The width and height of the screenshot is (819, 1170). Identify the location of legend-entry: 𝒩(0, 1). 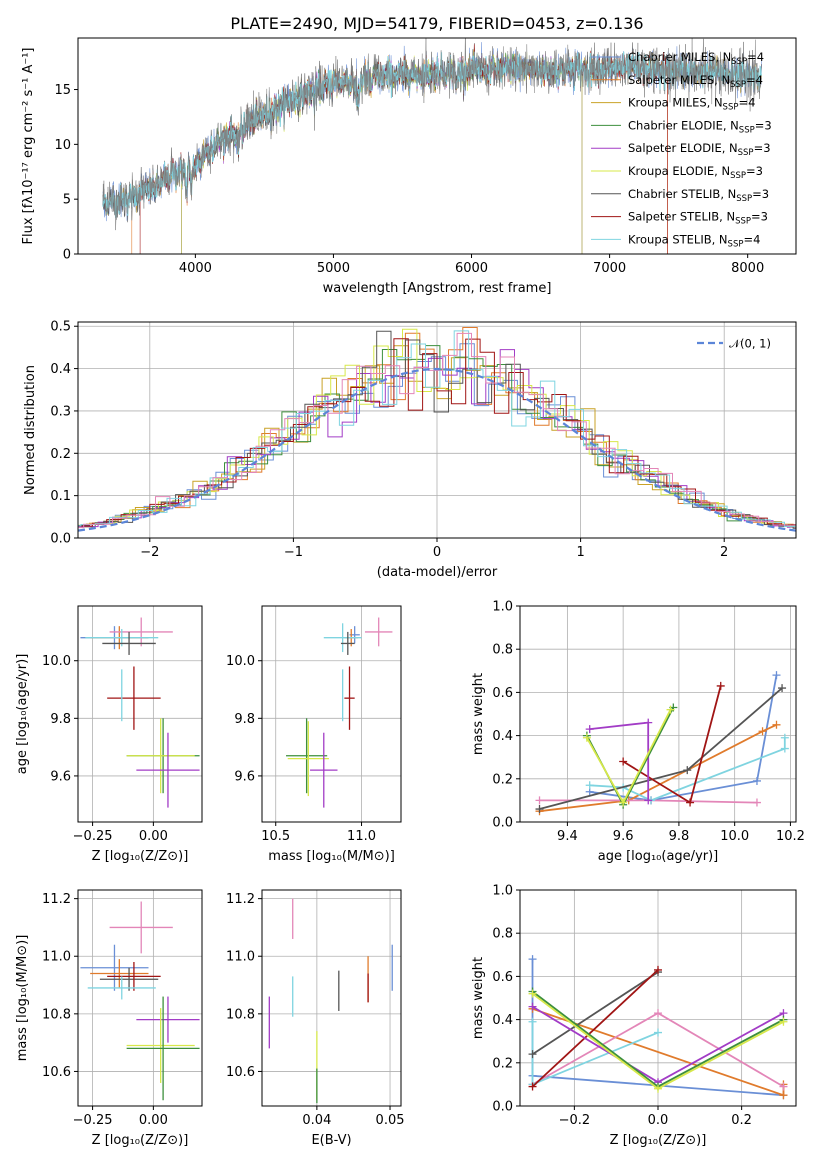
(750, 344).